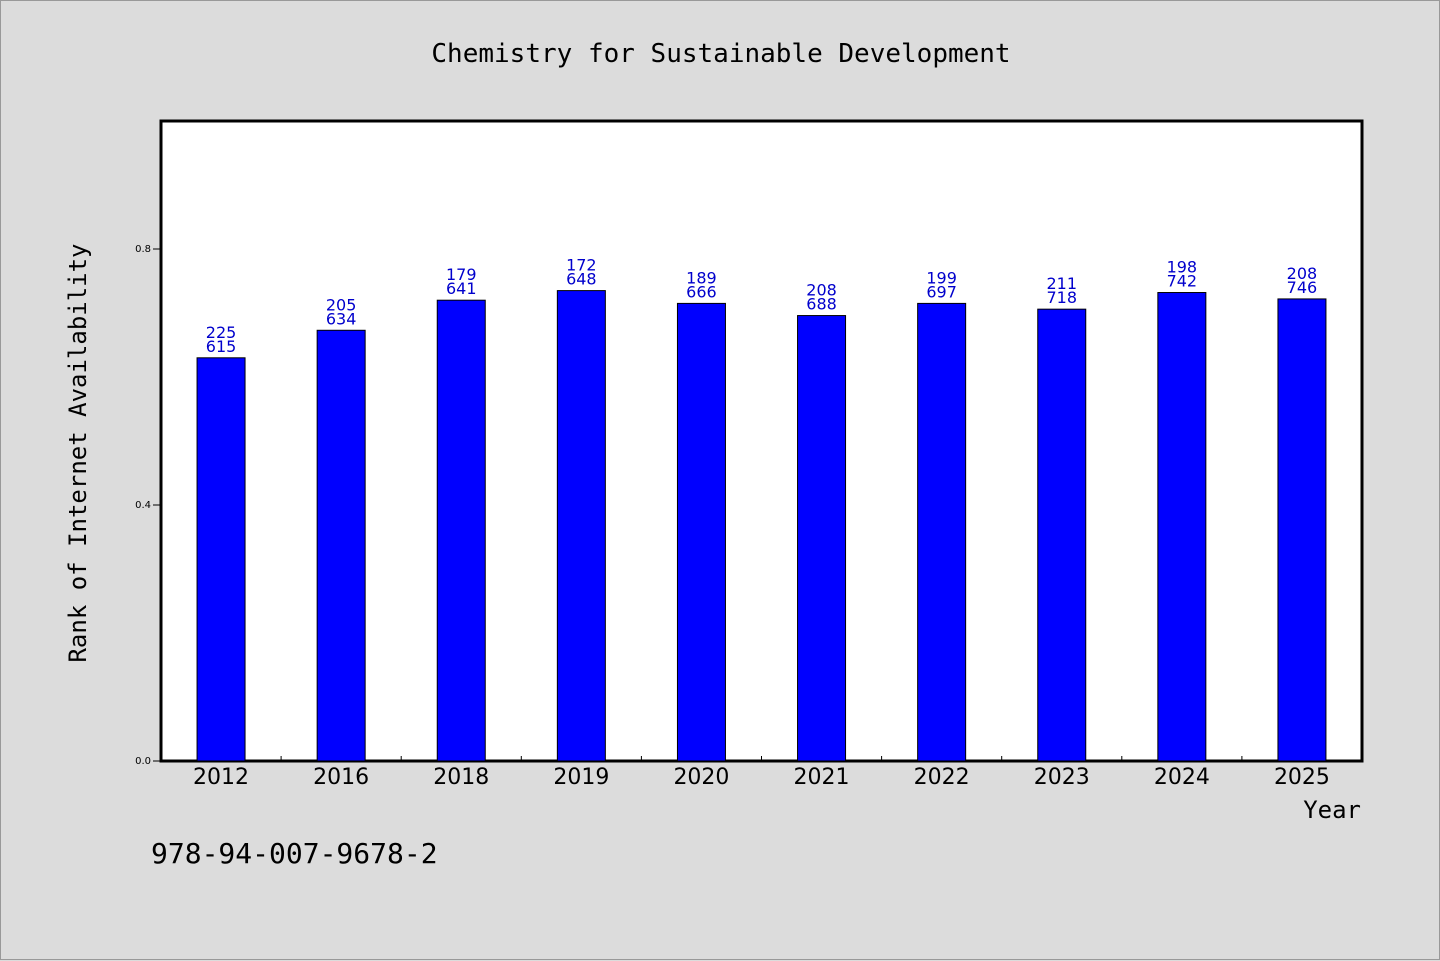 Image resolution: width=1440 pixels, height=961 pixels. I want to click on x-tick-label-2025: 2025, so click(1302, 777).